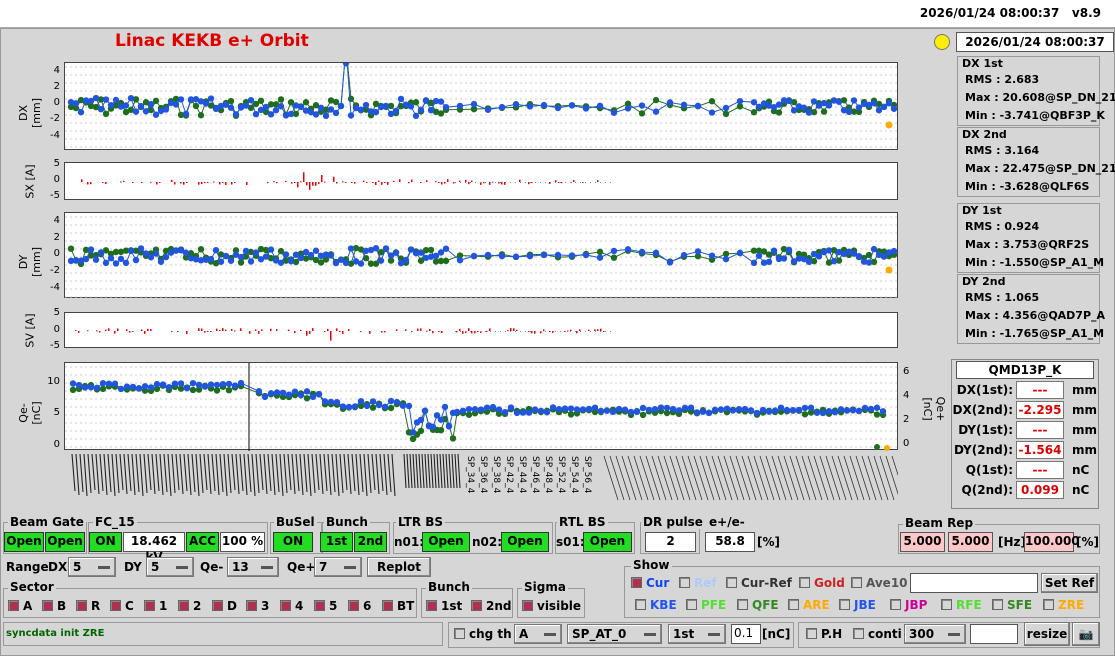  Describe the element at coordinates (57, 86) in the screenshot. I see `plot-dx-tick: 2` at that location.